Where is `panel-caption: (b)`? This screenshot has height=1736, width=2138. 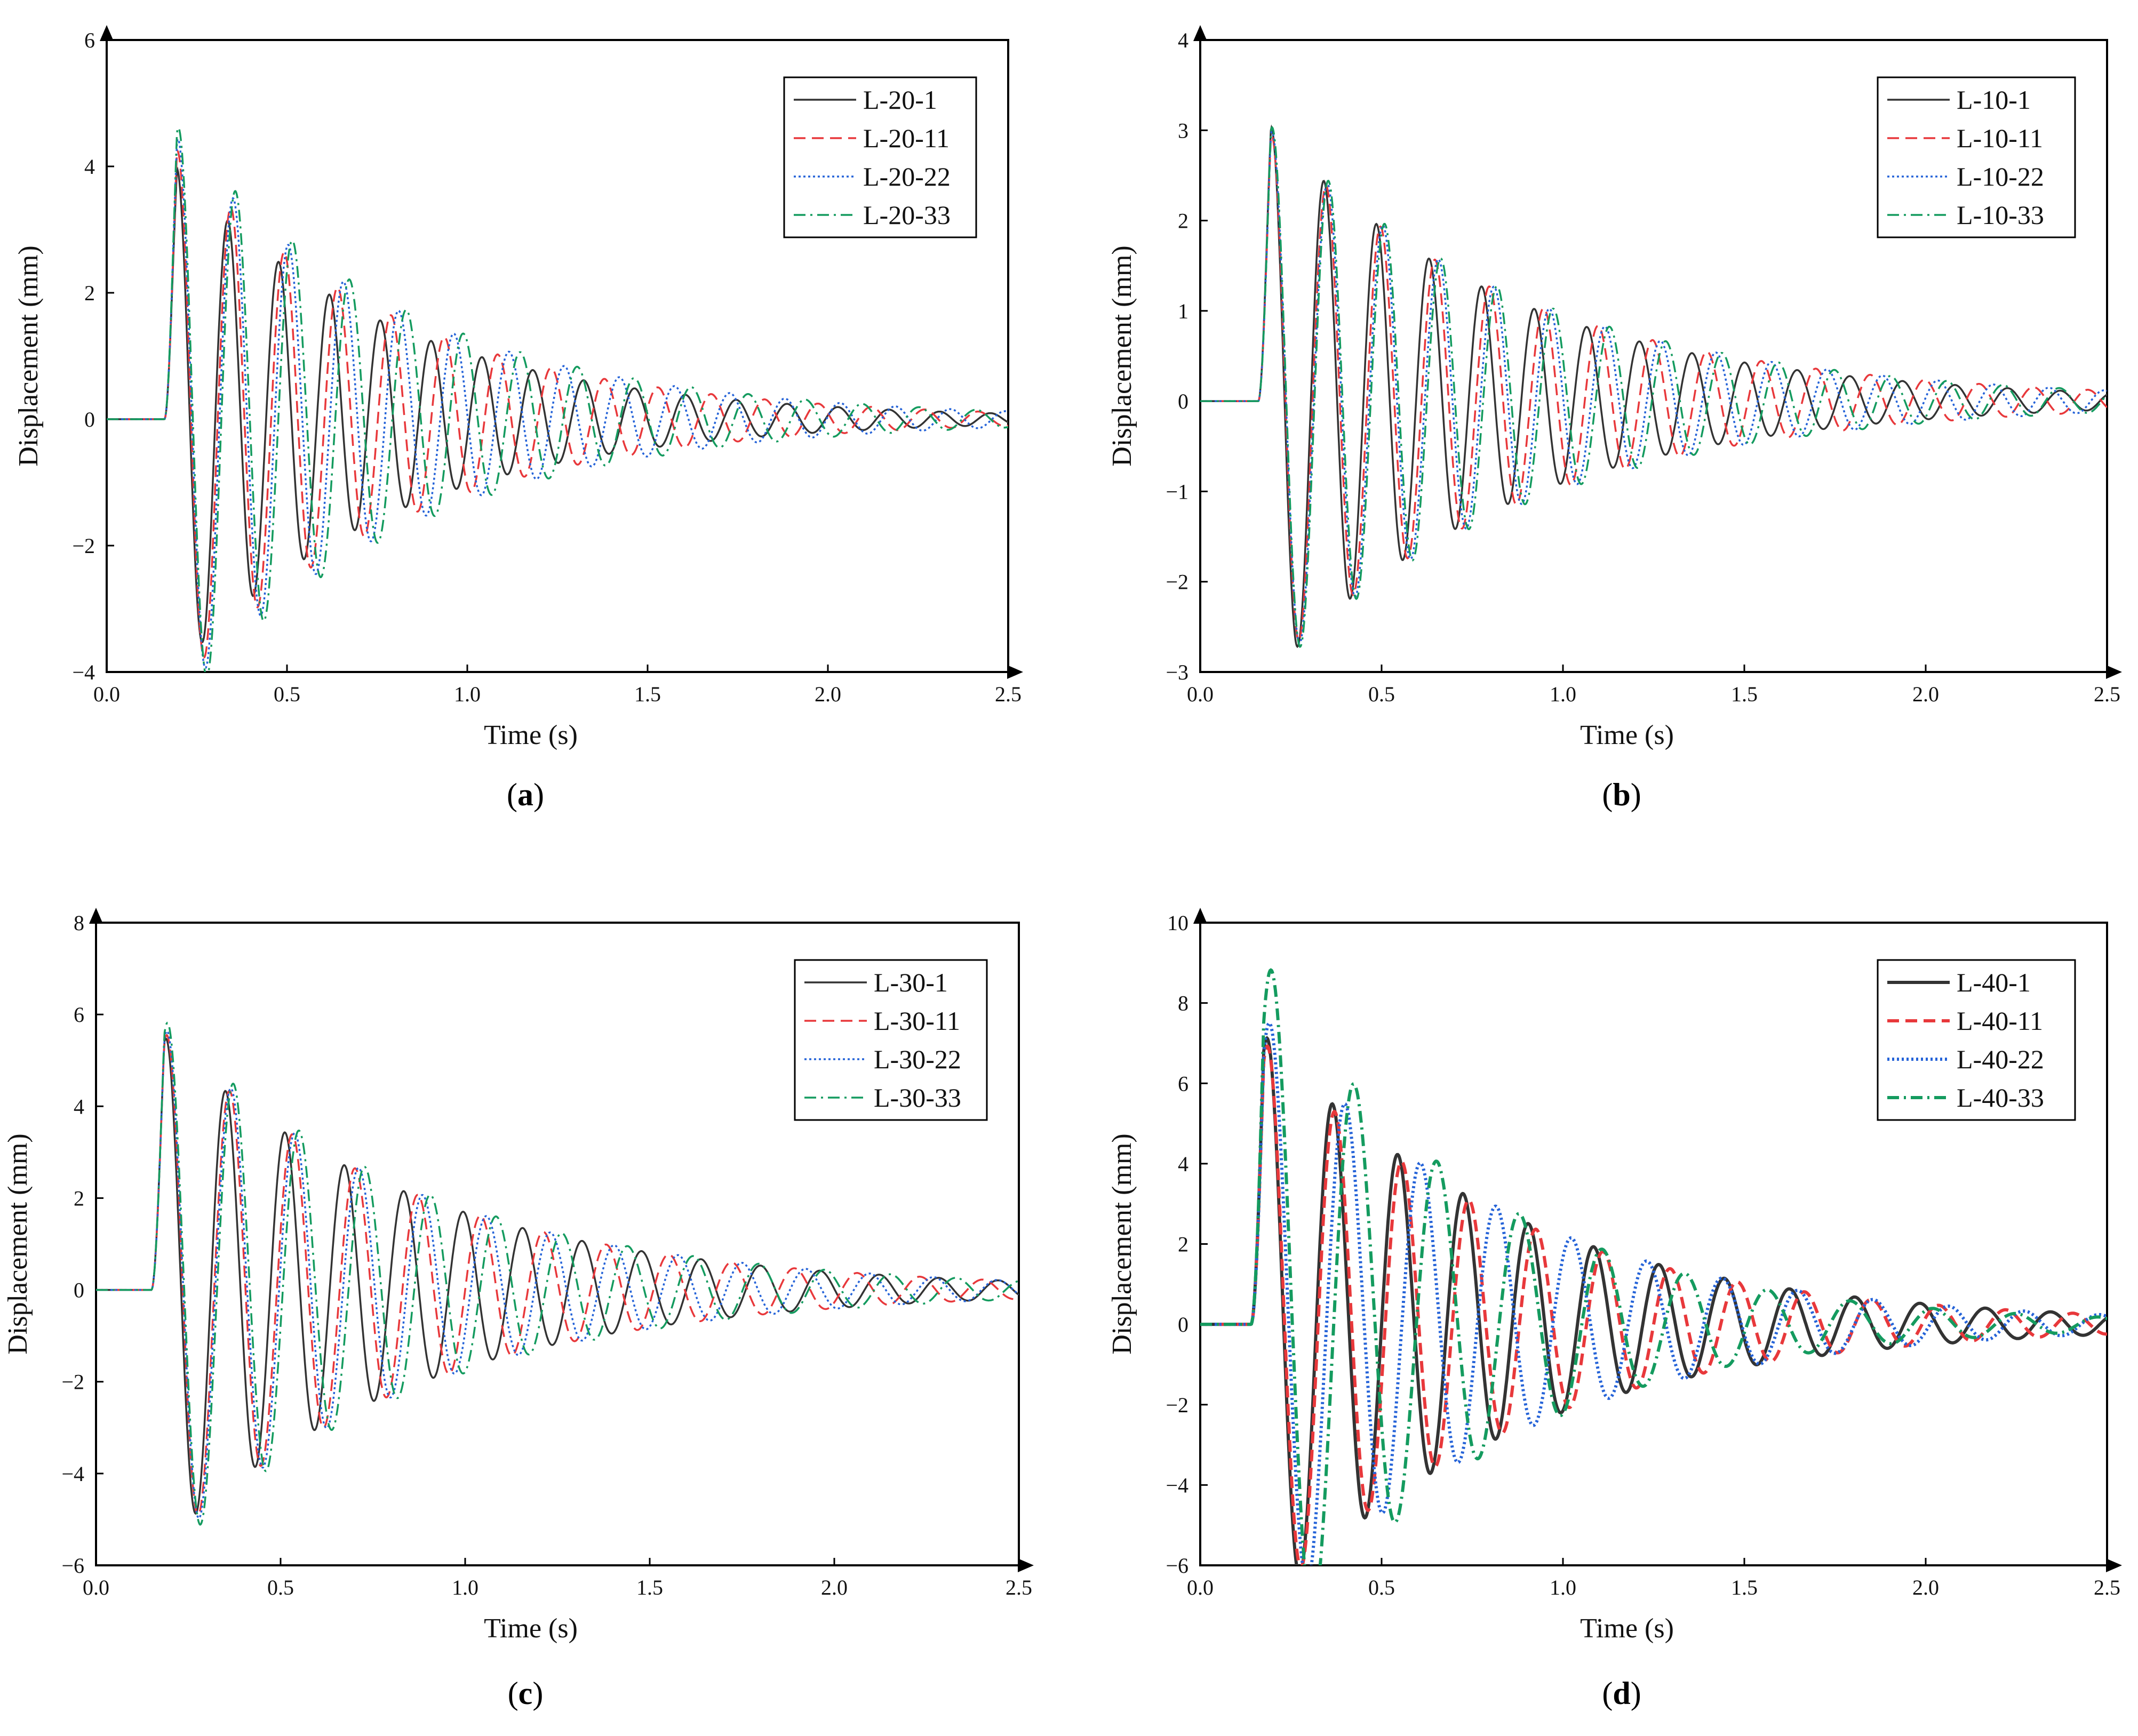
panel-caption: (b) is located at coordinates (1621, 794).